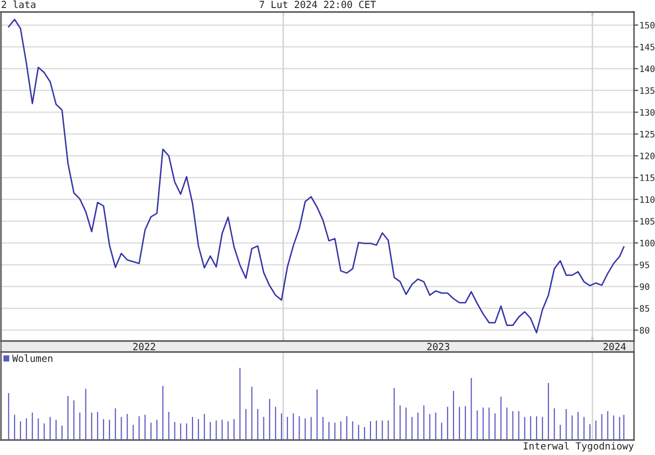 This screenshot has height=455, width=655. What do you see at coordinates (318, 4) in the screenshot?
I see `chart-subtitle: 7 Lut 2024 22:00 CET` at bounding box center [318, 4].